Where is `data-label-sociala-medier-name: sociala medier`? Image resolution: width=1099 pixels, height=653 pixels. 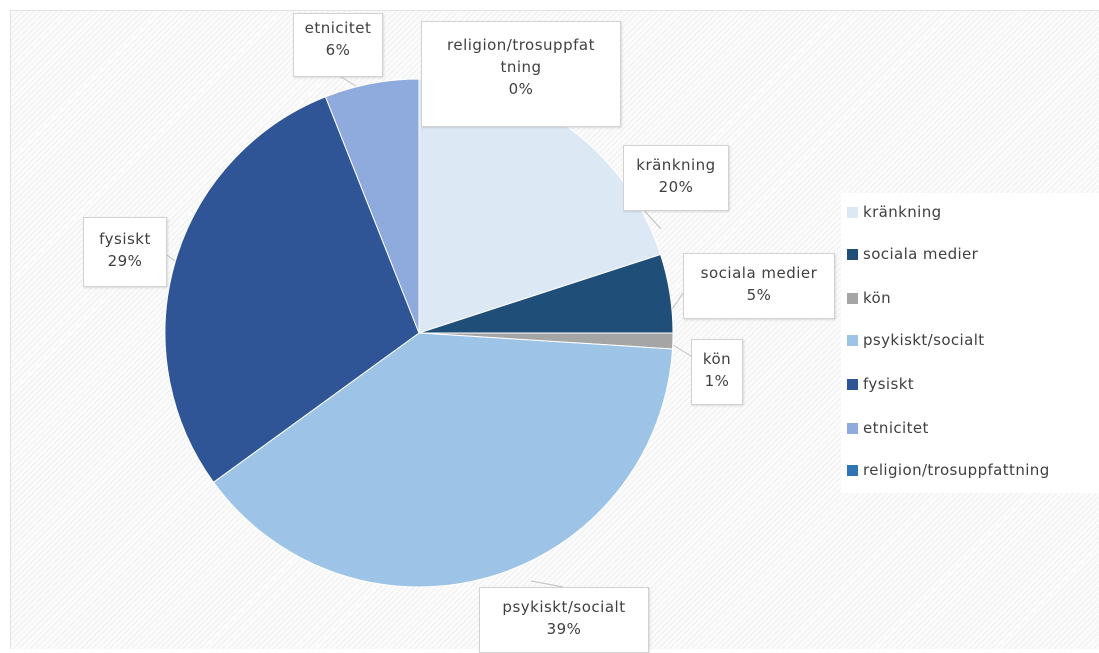 data-label-sociala-medier-name: sociala medier is located at coordinates (759, 273).